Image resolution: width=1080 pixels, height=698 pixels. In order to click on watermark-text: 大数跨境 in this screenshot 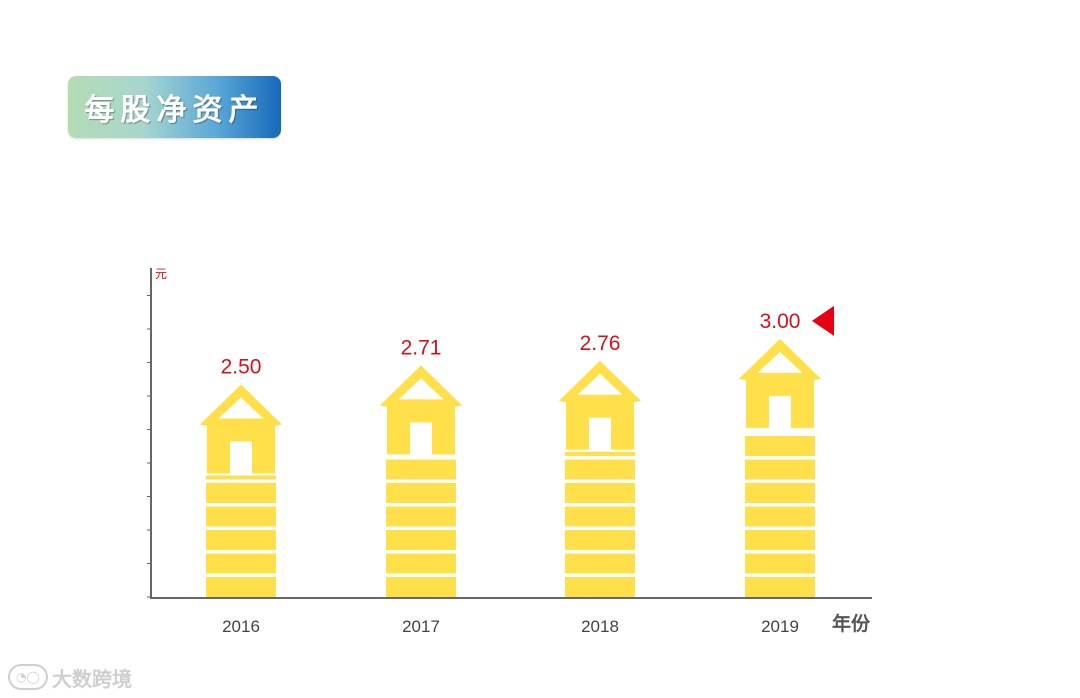, I will do `click(92, 678)`.